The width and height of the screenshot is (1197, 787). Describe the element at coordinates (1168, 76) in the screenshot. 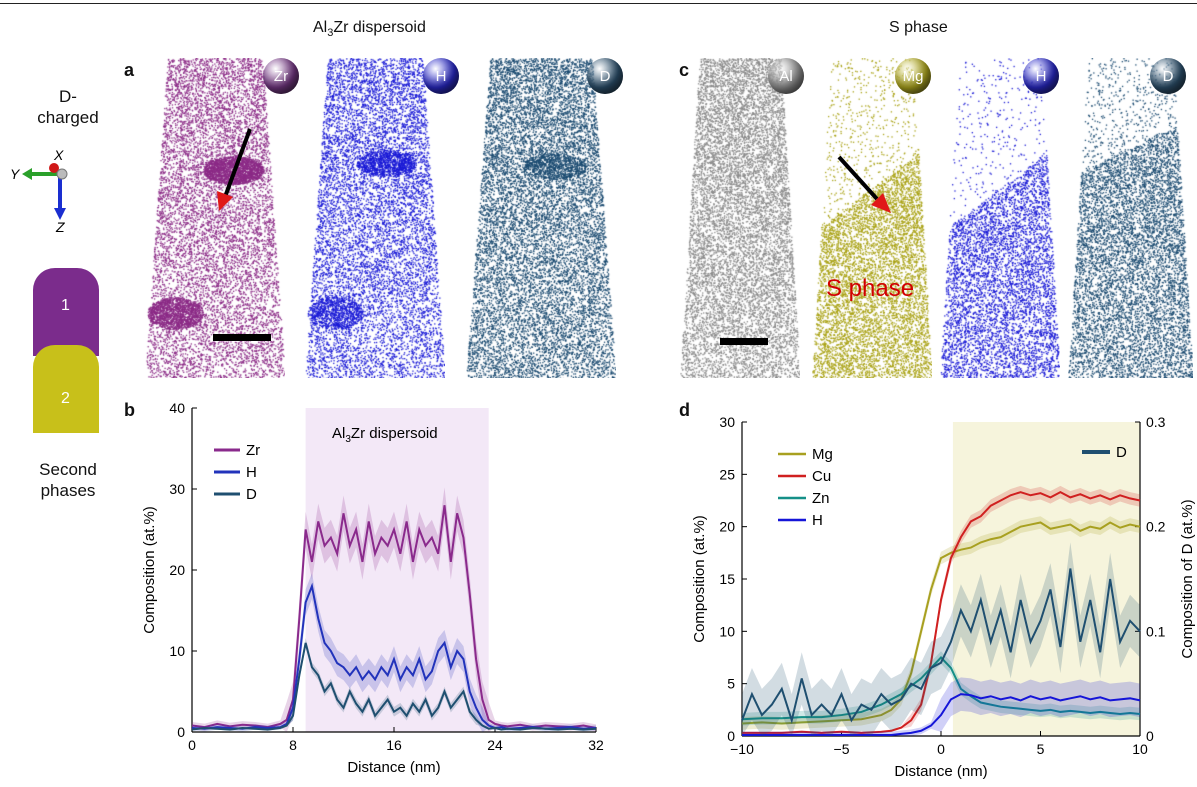

I see `element-badge-d-c: D` at that location.